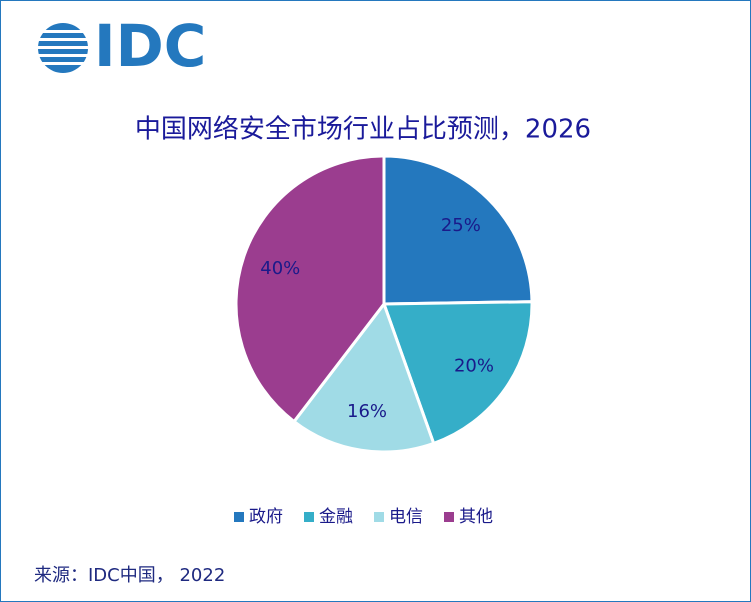 The width and height of the screenshot is (751, 602). What do you see at coordinates (363, 130) in the screenshot?
I see `chart-title: 中国网络安全市场行业占比预测，2026` at bounding box center [363, 130].